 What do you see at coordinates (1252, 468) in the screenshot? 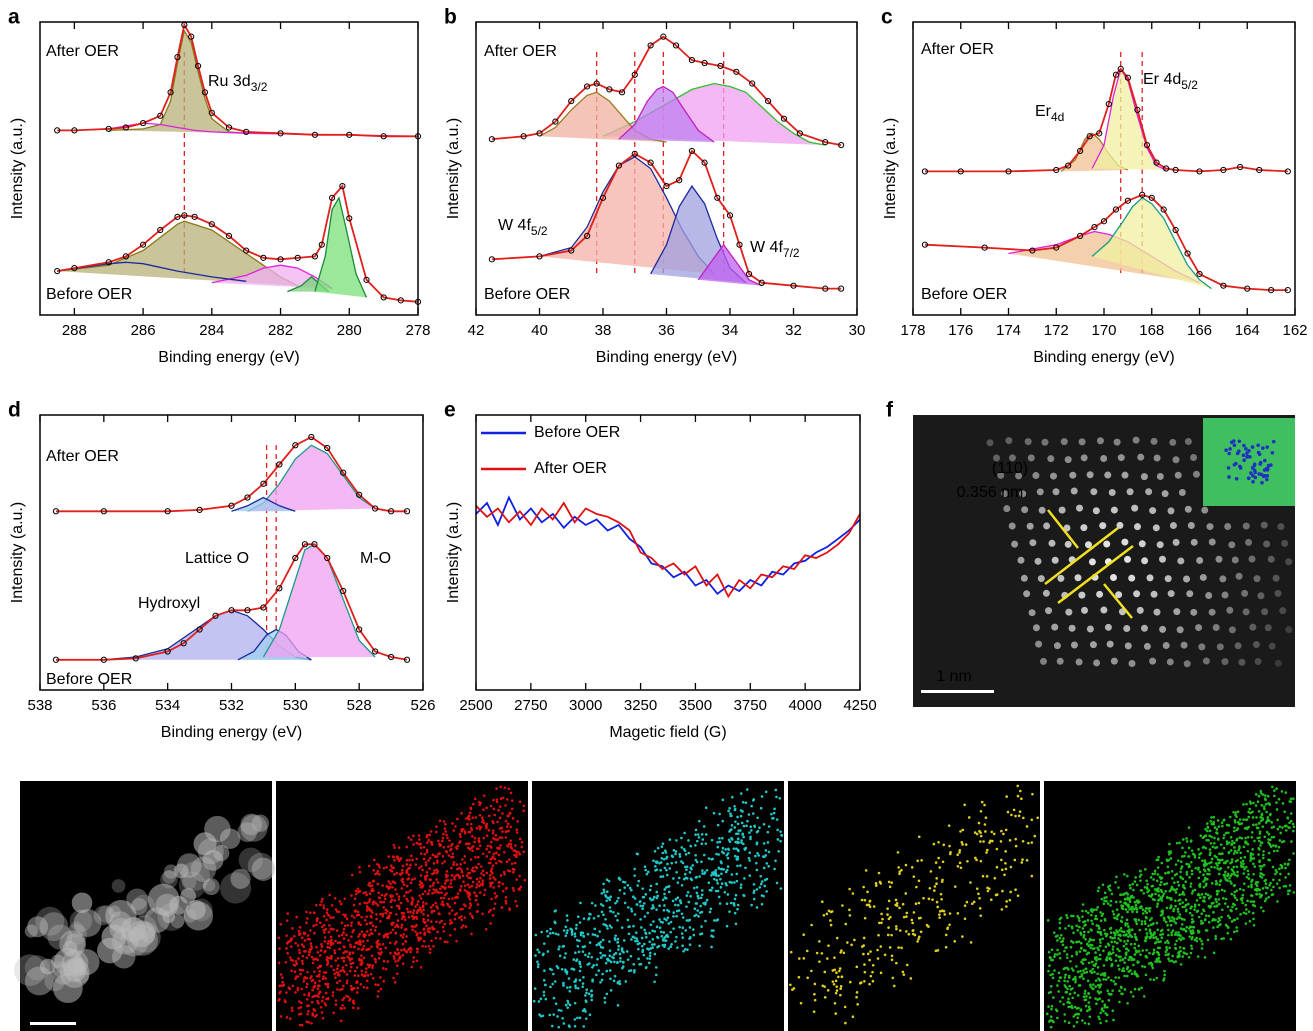
I see `fft-speckle` at bounding box center [1252, 468].